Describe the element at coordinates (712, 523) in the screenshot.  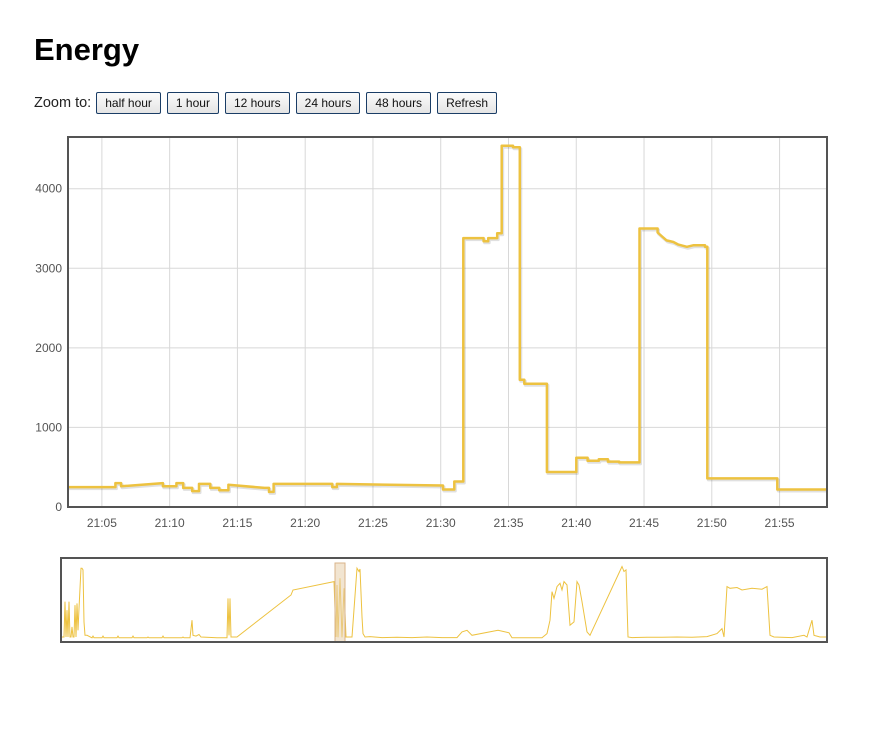
I see `x-tick-label: 21:50` at that location.